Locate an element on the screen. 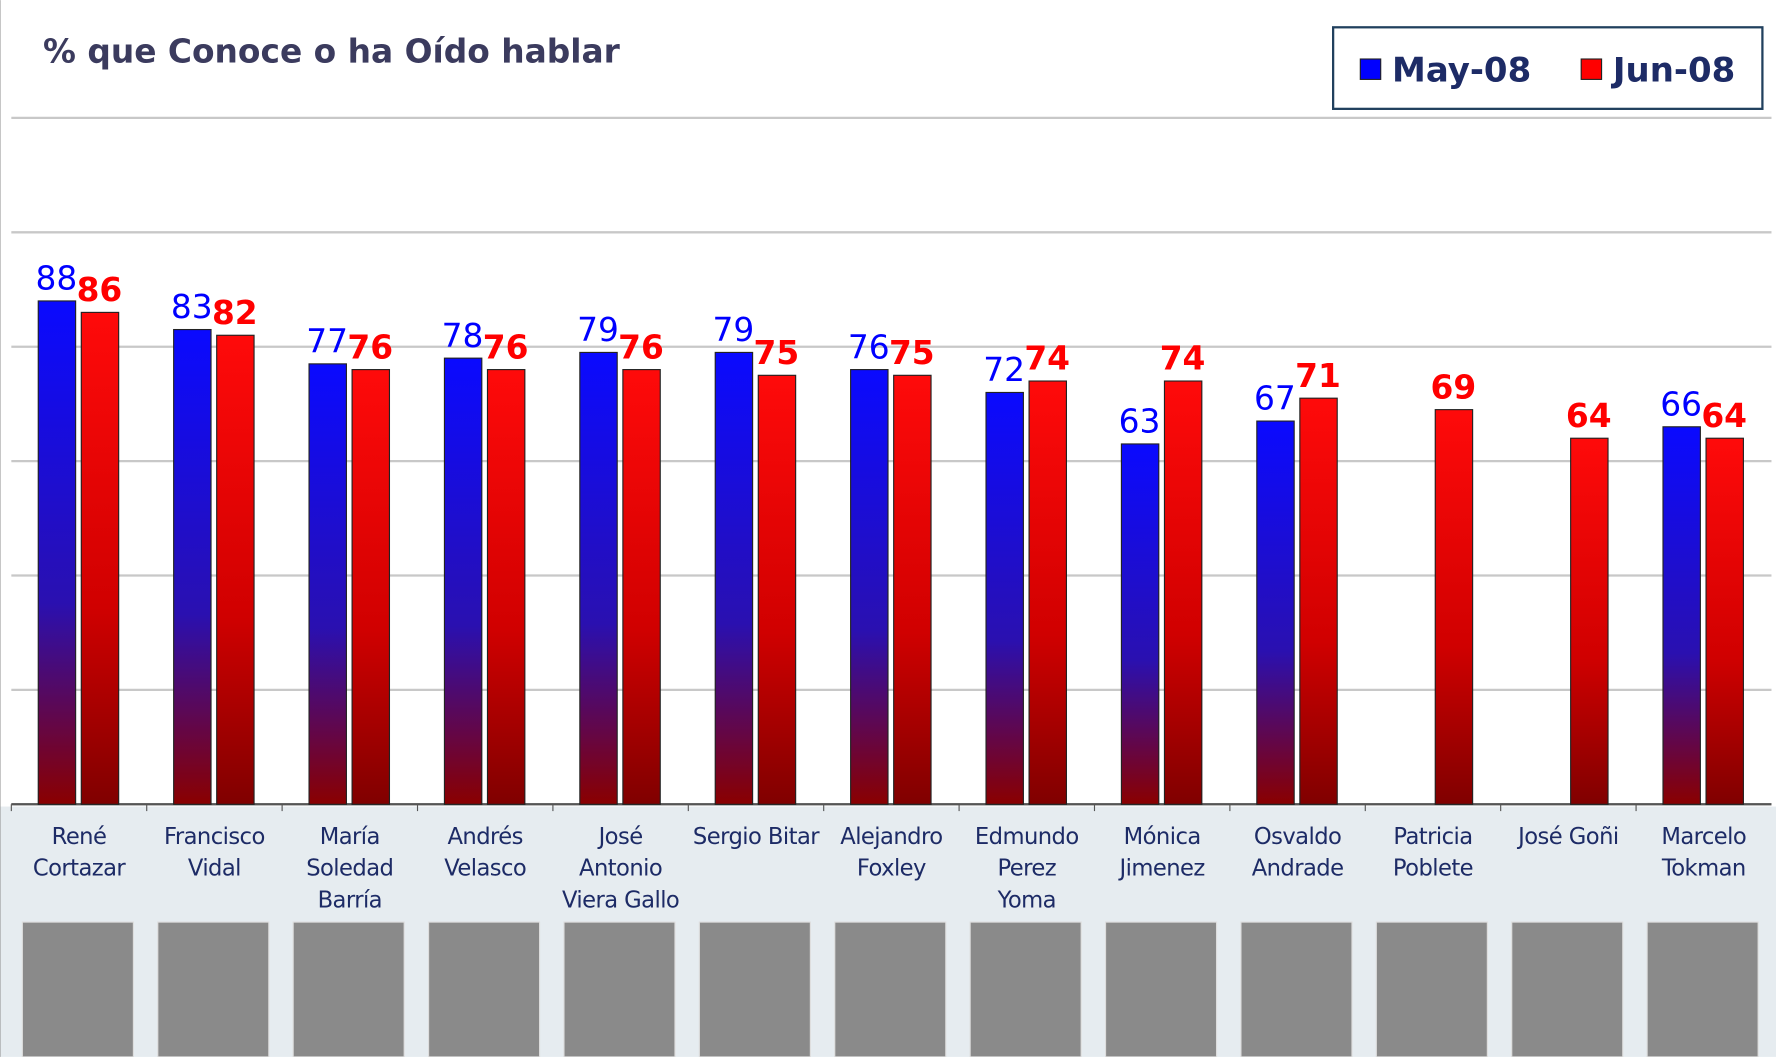  x-tick-label-box: Andrés Velasco is located at coordinates (485, 852).